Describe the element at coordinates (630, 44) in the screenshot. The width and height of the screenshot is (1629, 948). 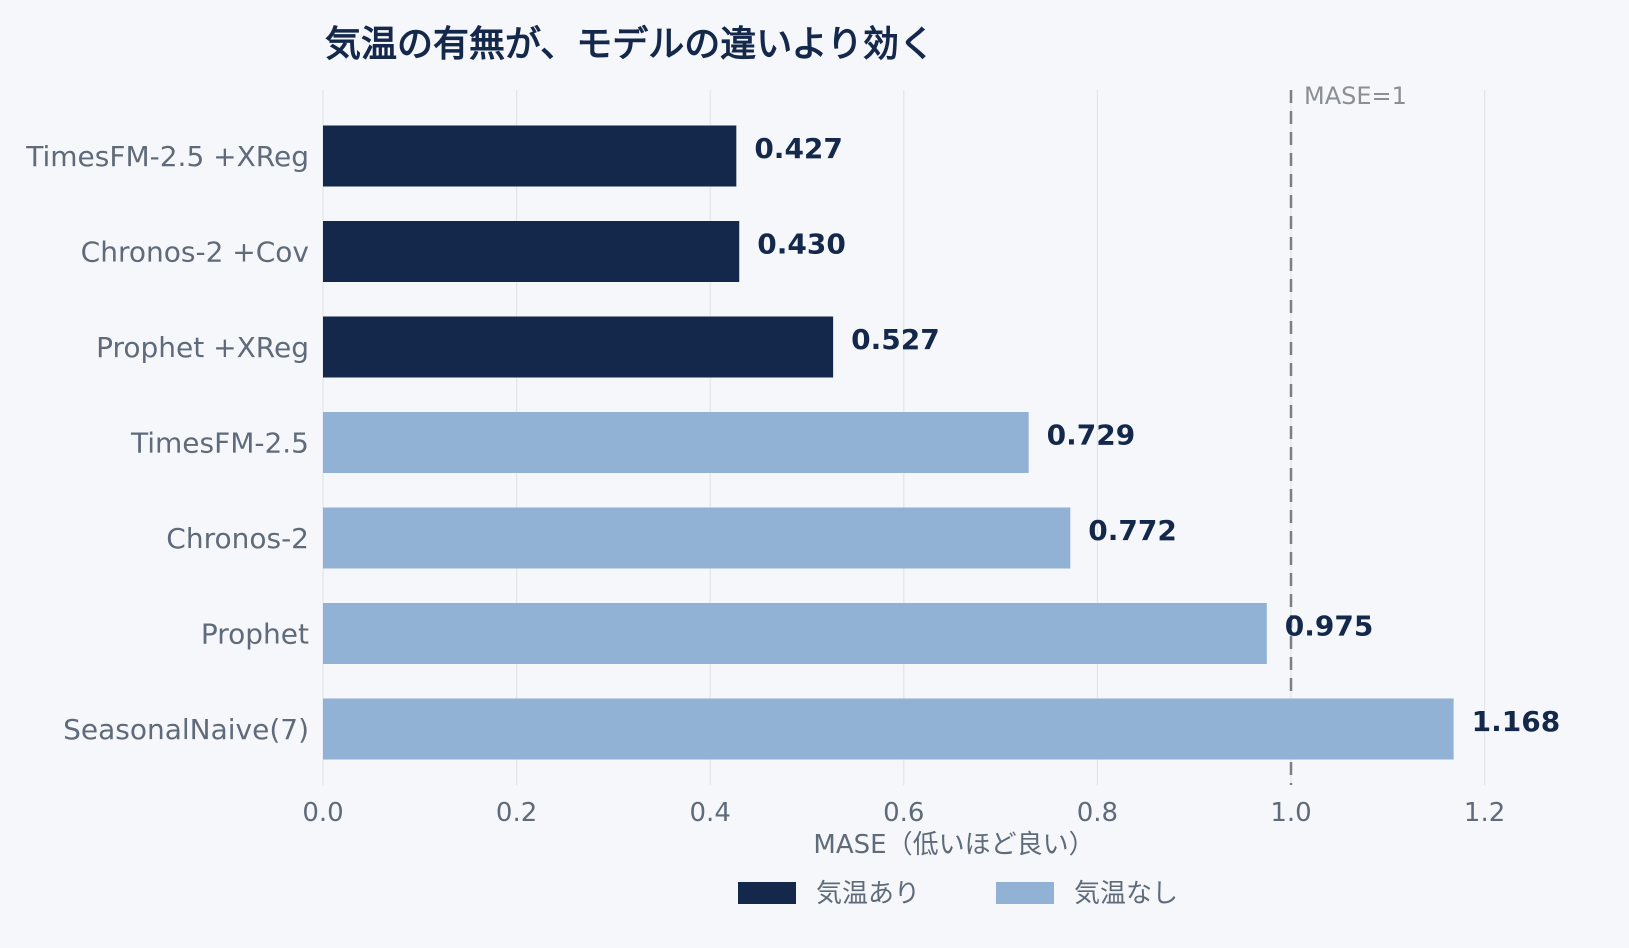
I see `chart-title: 気温の有無が、モデルの違いより効く` at that location.